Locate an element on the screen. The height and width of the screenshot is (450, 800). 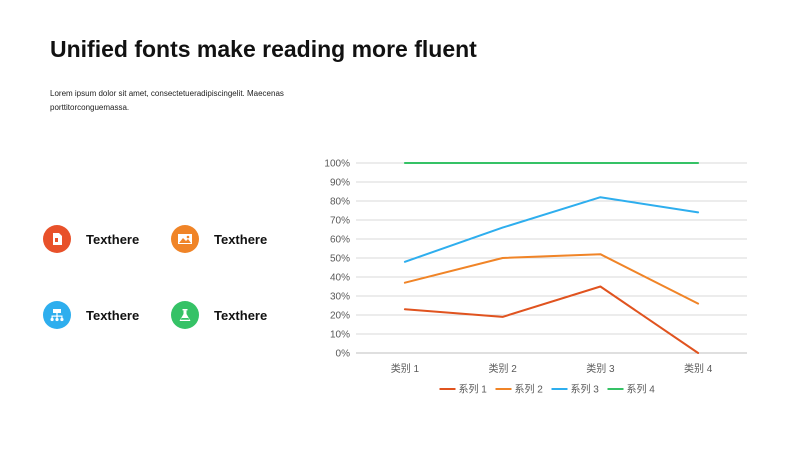
y-tick-label: 60% is located at coordinates (340, 240).